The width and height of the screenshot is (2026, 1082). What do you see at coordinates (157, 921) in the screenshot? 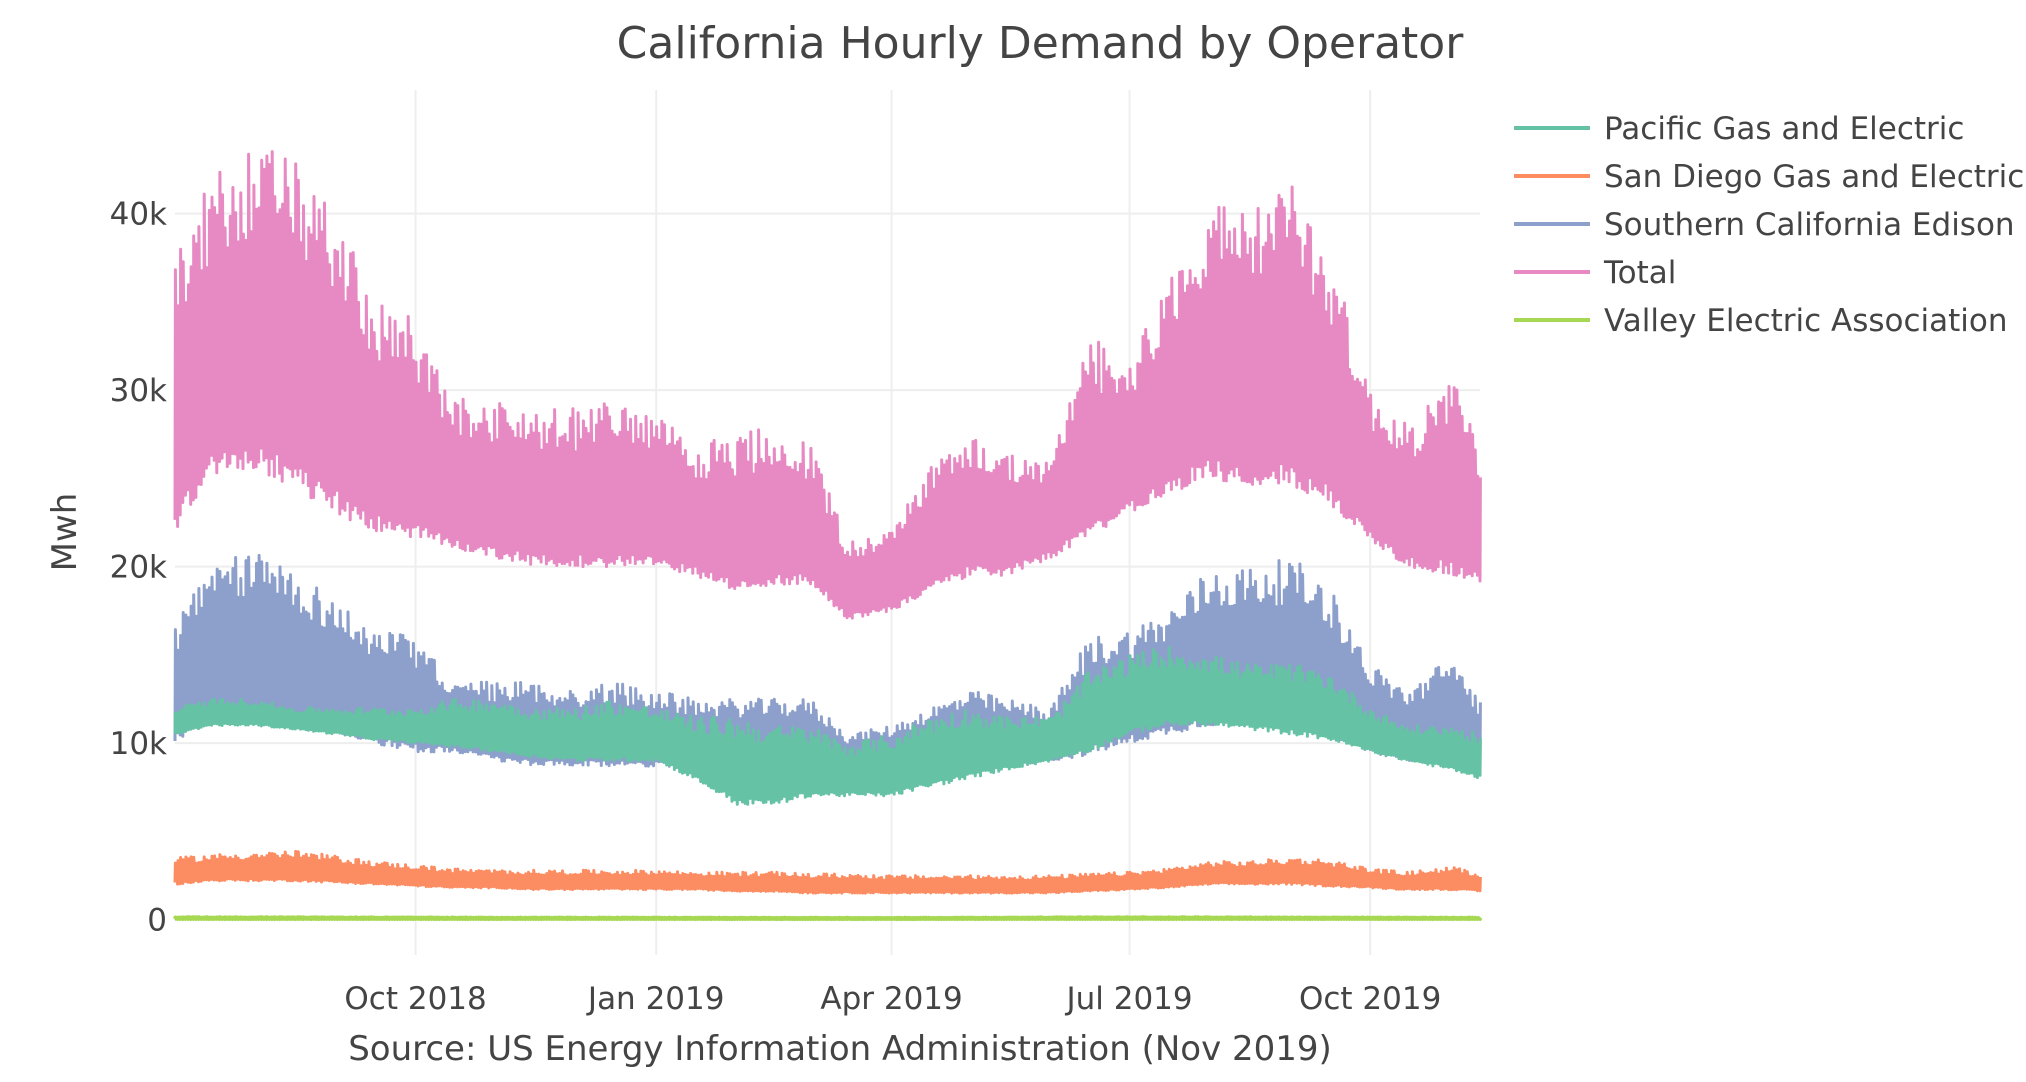
I see `y-tick-label: 0` at bounding box center [157, 921].